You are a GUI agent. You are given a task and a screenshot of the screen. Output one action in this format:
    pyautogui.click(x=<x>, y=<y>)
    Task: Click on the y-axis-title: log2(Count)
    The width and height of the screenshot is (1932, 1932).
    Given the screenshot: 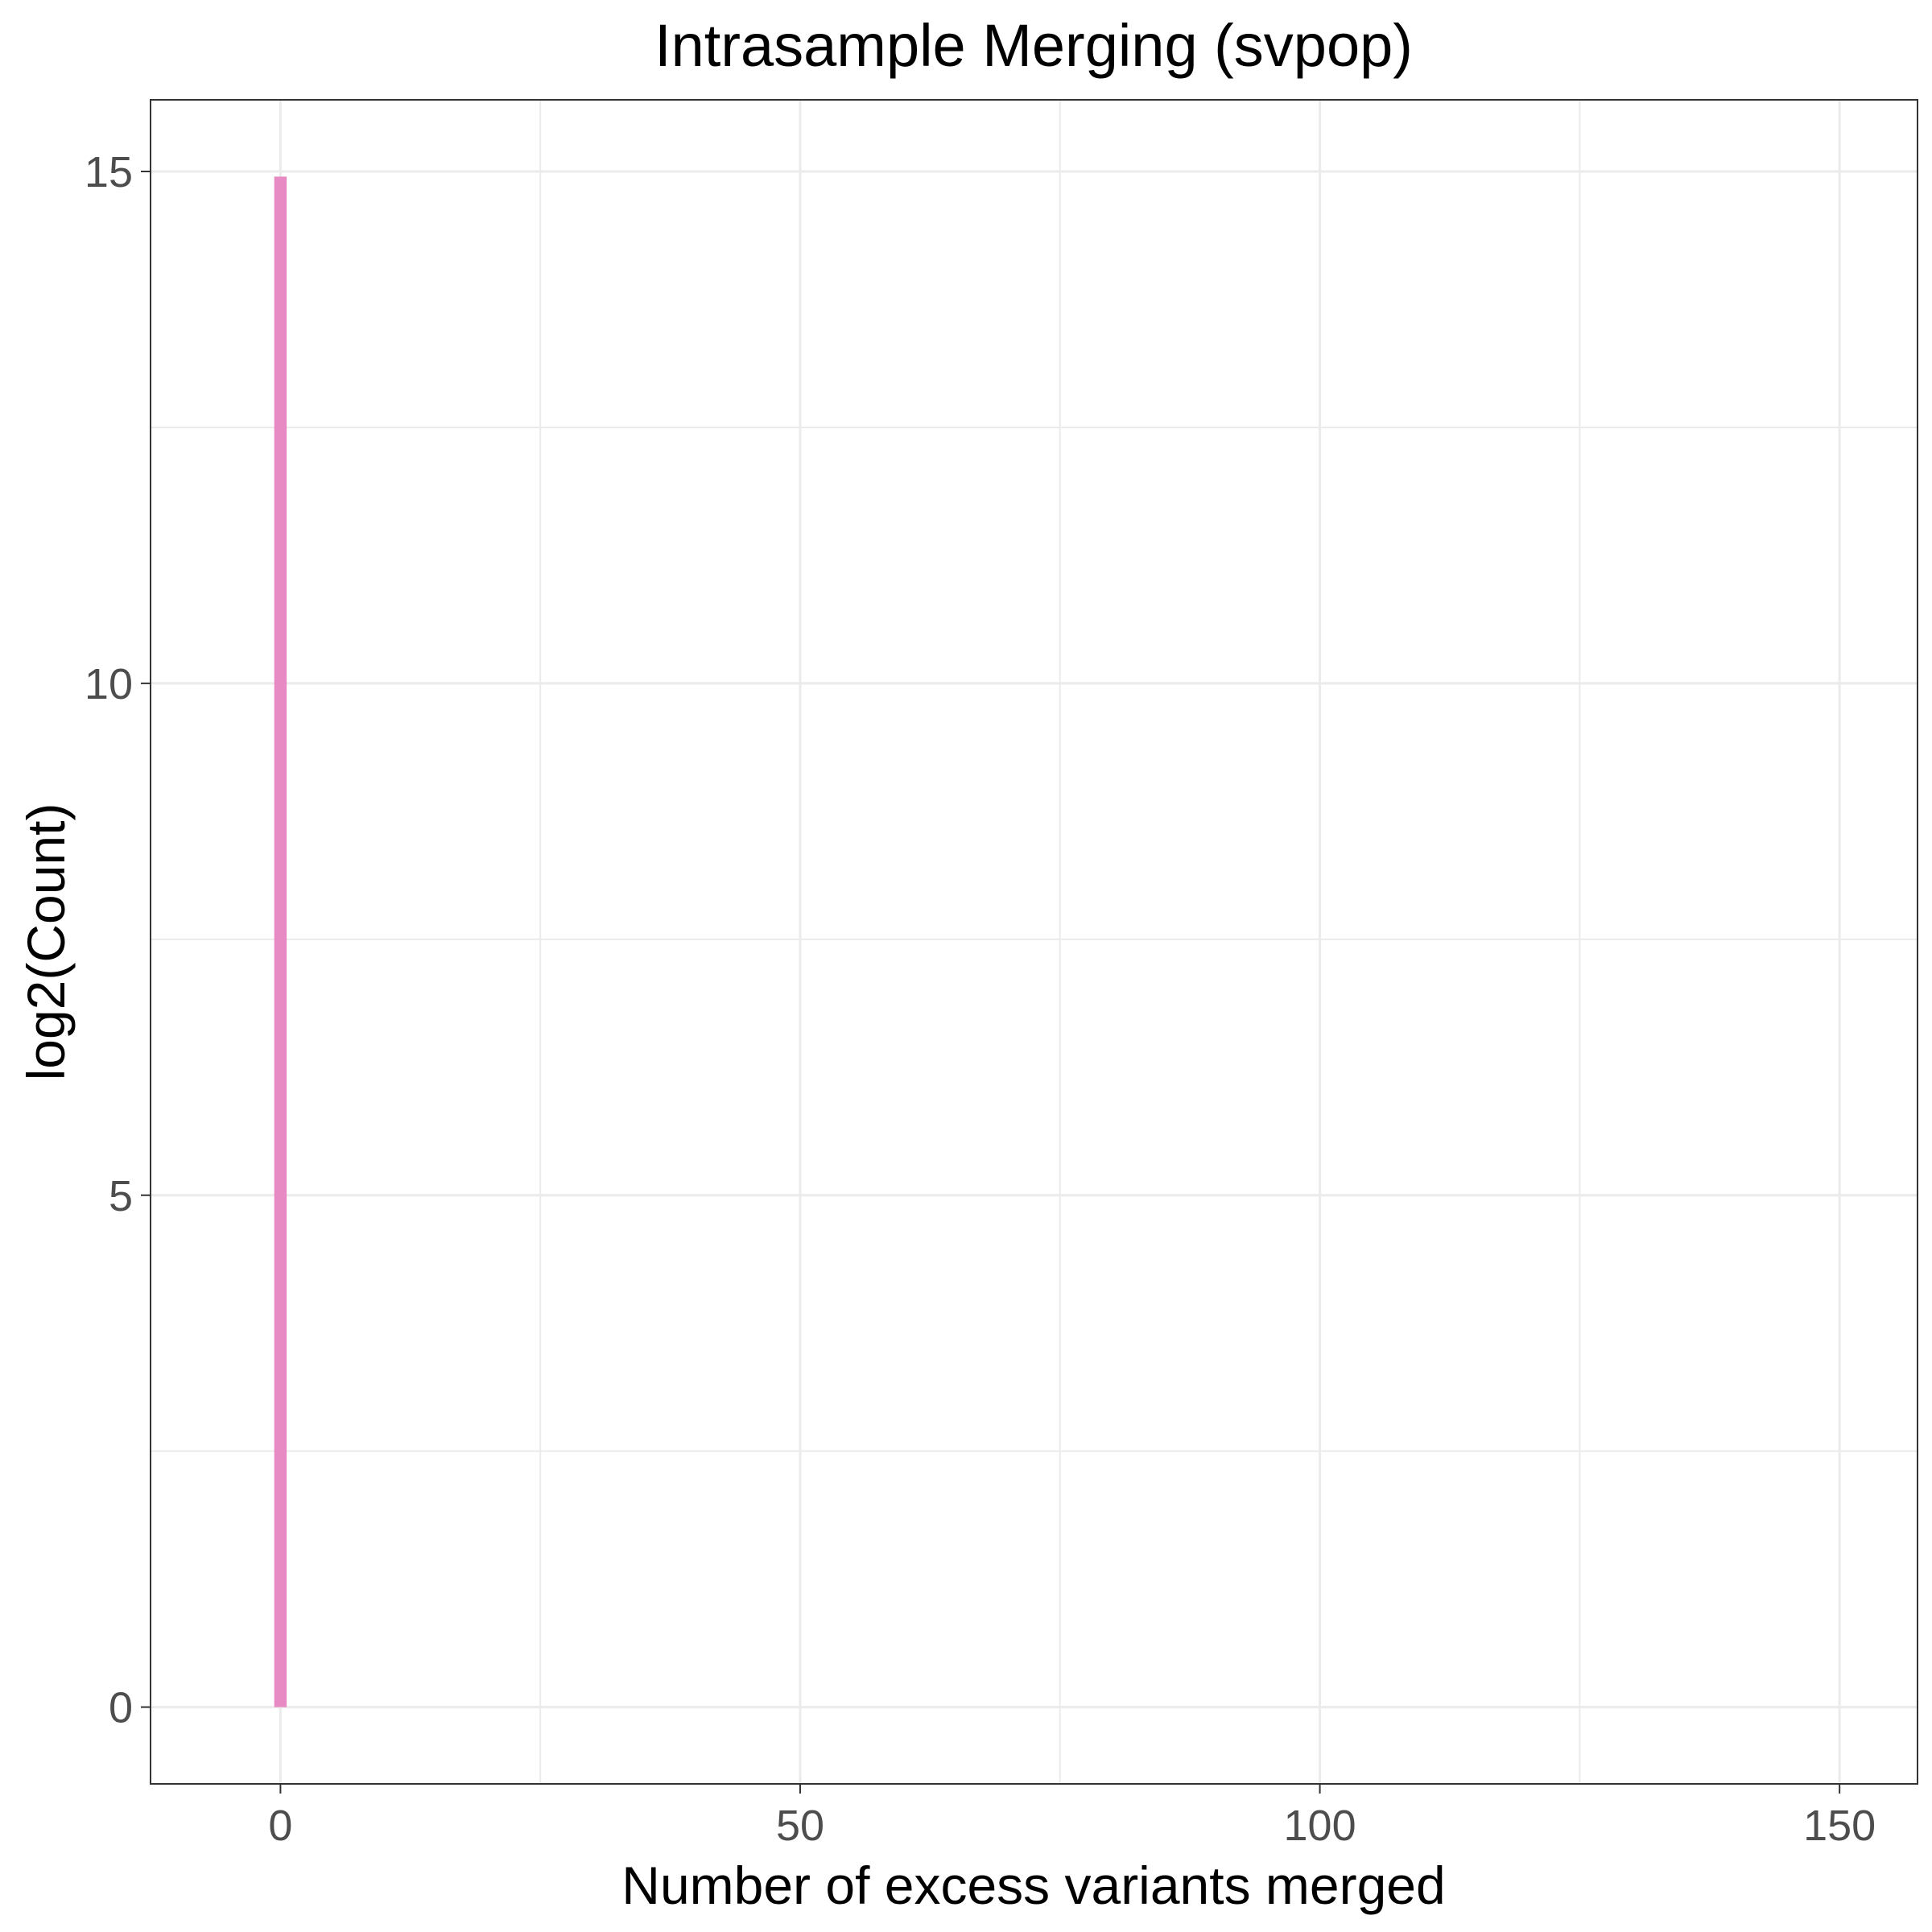 What is the action you would take?
    pyautogui.click(x=46, y=942)
    